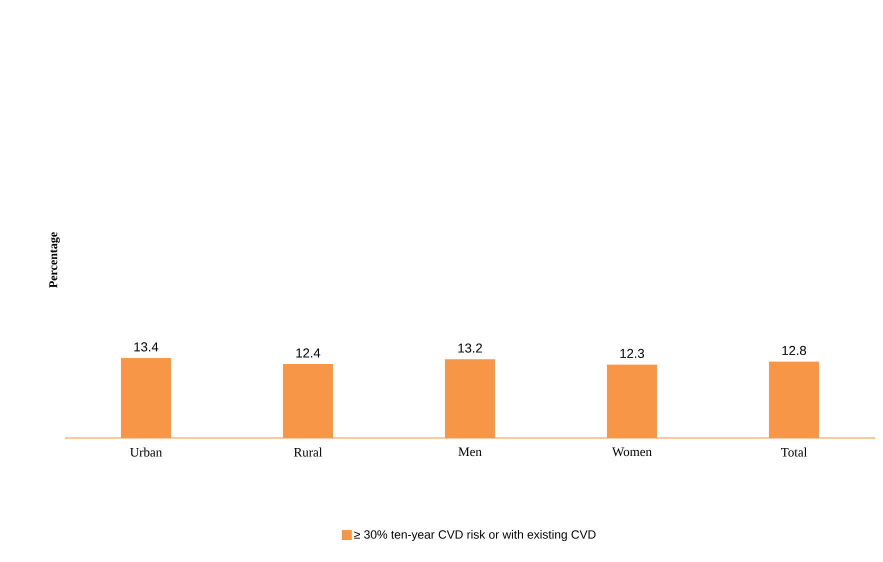  What do you see at coordinates (475, 536) in the screenshot?
I see `legend-label: ≥ 30% ten-year CVD risk or with existing CVD` at bounding box center [475, 536].